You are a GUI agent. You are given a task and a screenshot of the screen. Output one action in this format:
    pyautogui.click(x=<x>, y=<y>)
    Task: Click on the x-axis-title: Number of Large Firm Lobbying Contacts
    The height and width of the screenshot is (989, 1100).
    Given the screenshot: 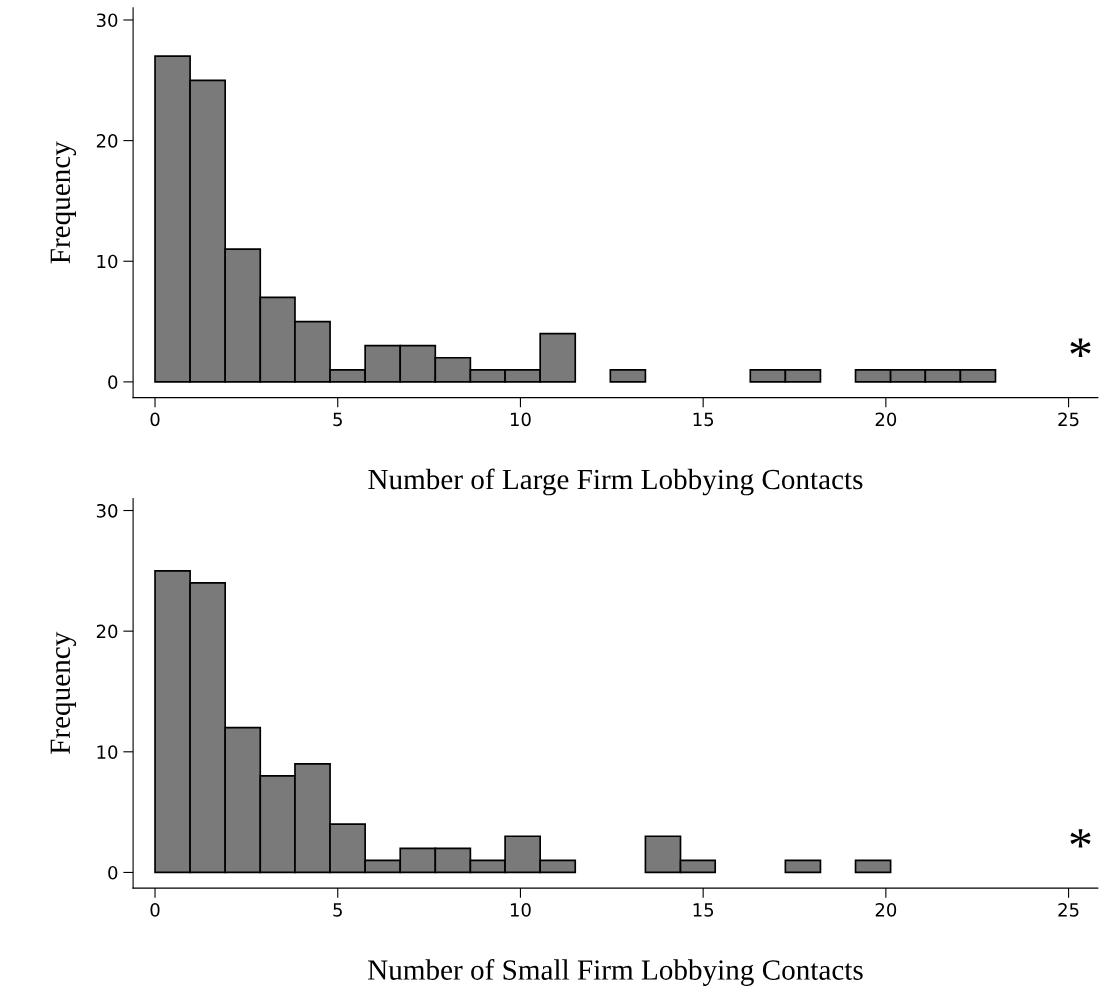 What is the action you would take?
    pyautogui.click(x=615, y=482)
    